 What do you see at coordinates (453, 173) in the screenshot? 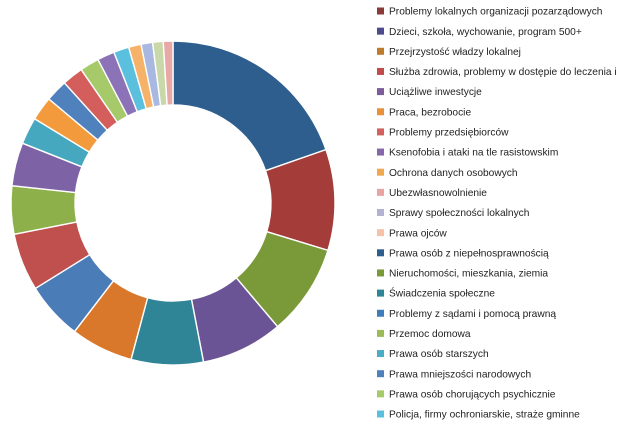
I see `legend-label: Ochrona danych osobowych` at bounding box center [453, 173].